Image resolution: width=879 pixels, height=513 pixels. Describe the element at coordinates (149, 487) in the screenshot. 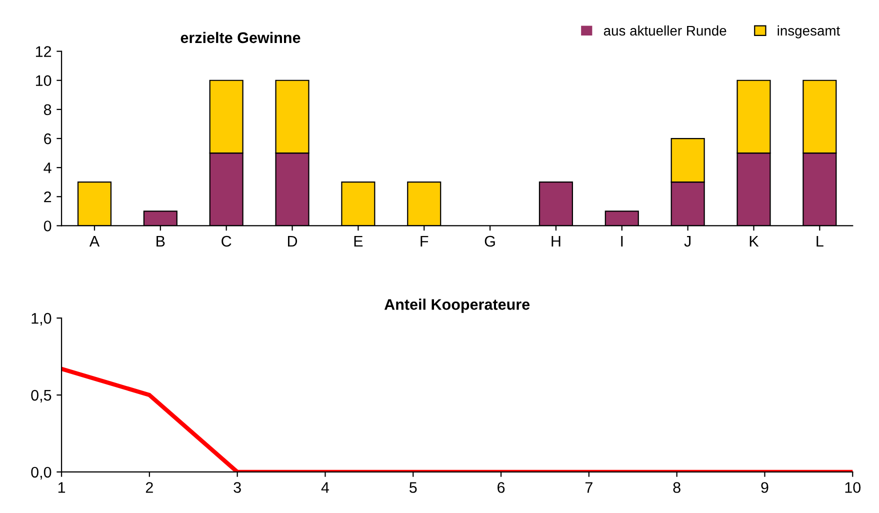

I see `x-tick-label: 2` at that location.